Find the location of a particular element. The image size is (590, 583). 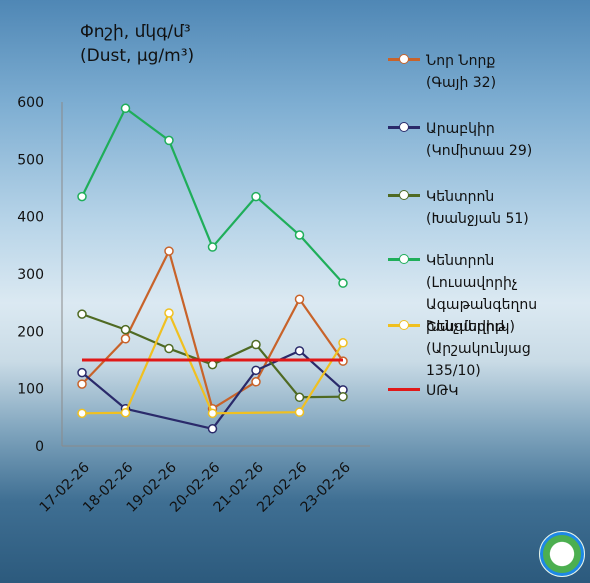

legend-sublabel: Ագաթանգեղոս is located at coordinates (482, 305).